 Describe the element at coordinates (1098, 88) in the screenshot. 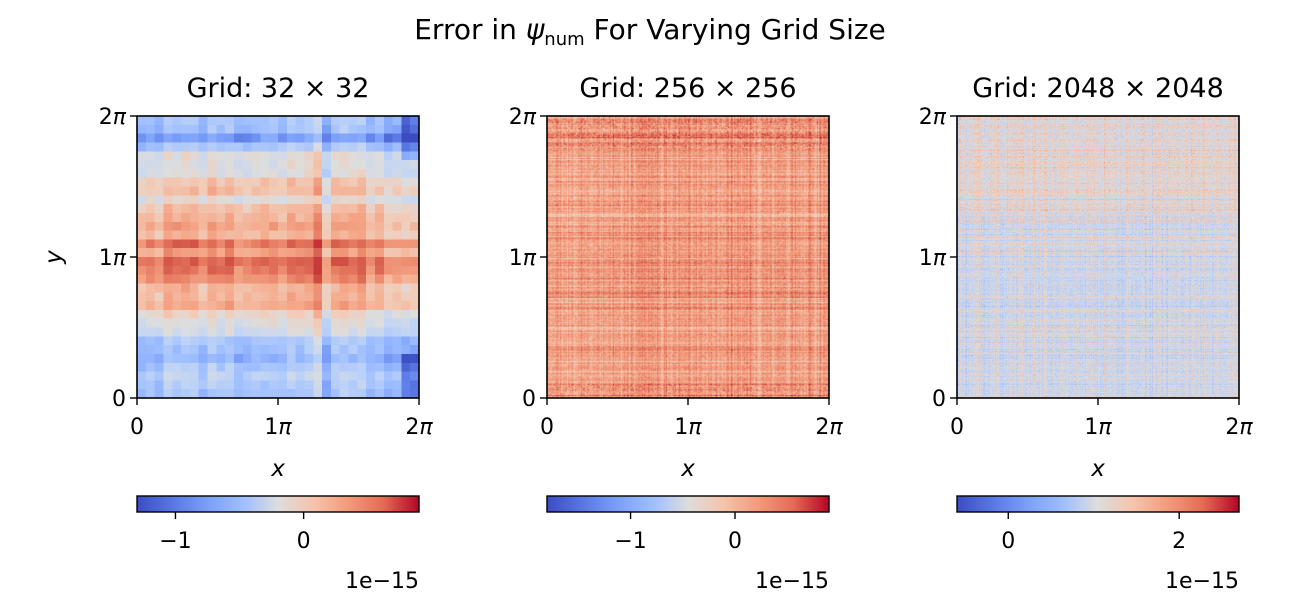

I see `panel-title: Grid: 2048 × 2048` at that location.